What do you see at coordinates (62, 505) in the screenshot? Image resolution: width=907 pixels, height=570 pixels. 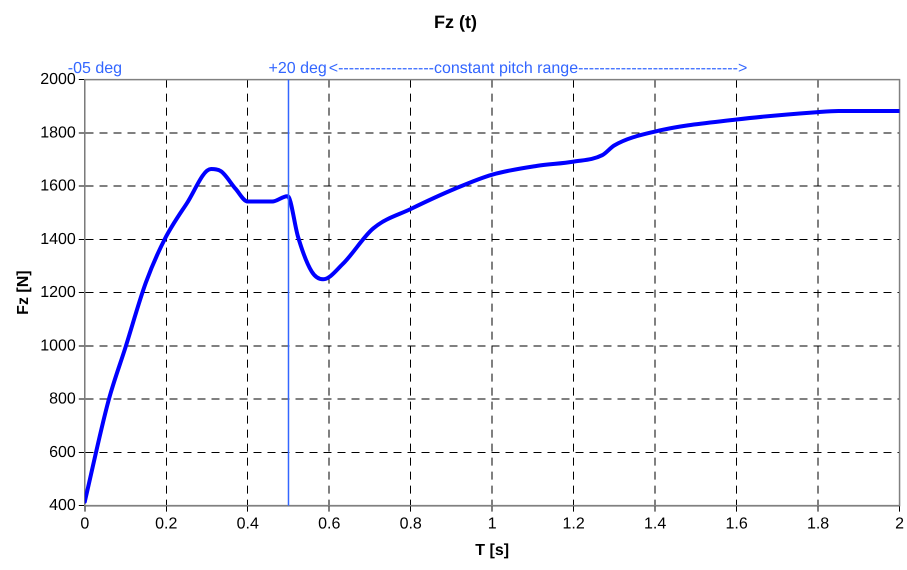 I see `y-tick-label: 400` at bounding box center [62, 505].